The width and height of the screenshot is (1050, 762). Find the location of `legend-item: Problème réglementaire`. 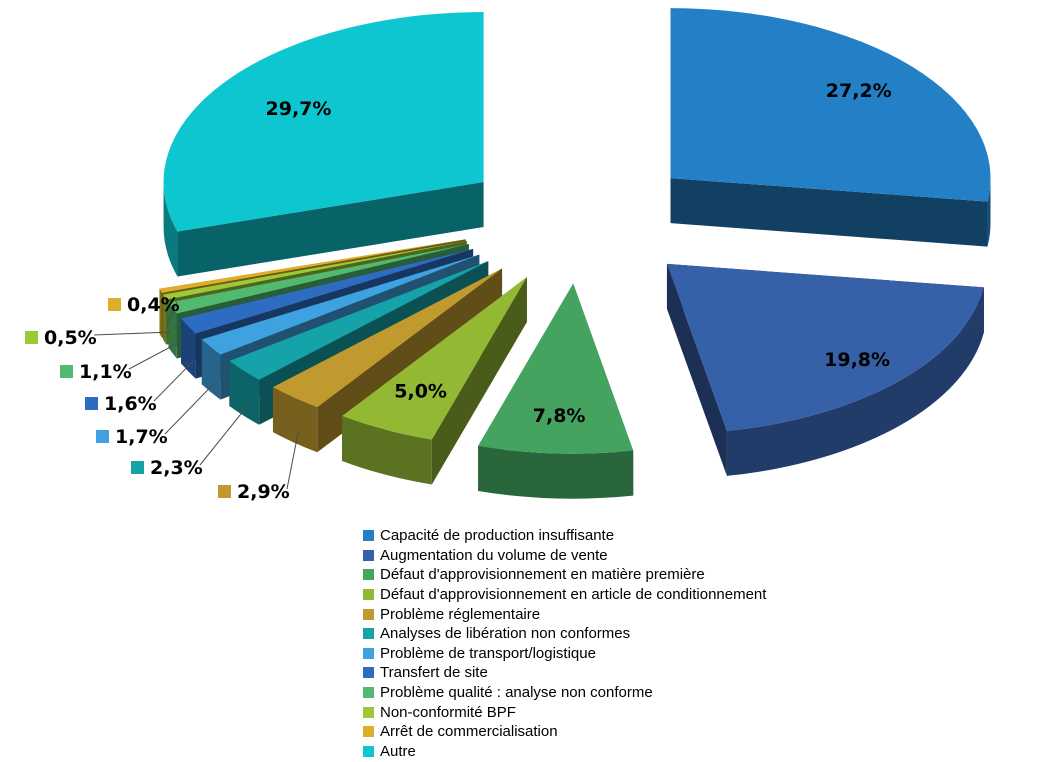

legend-item: Problème réglementaire is located at coordinates (564, 614).